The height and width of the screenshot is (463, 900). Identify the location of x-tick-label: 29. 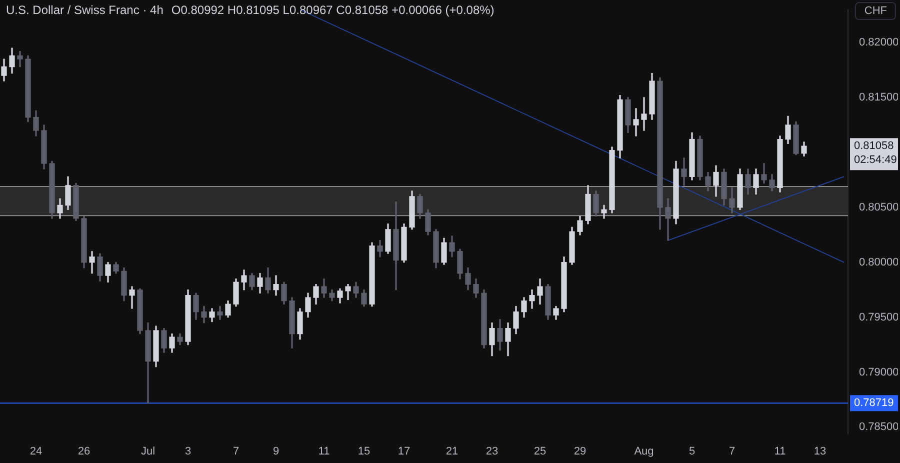
(580, 451).